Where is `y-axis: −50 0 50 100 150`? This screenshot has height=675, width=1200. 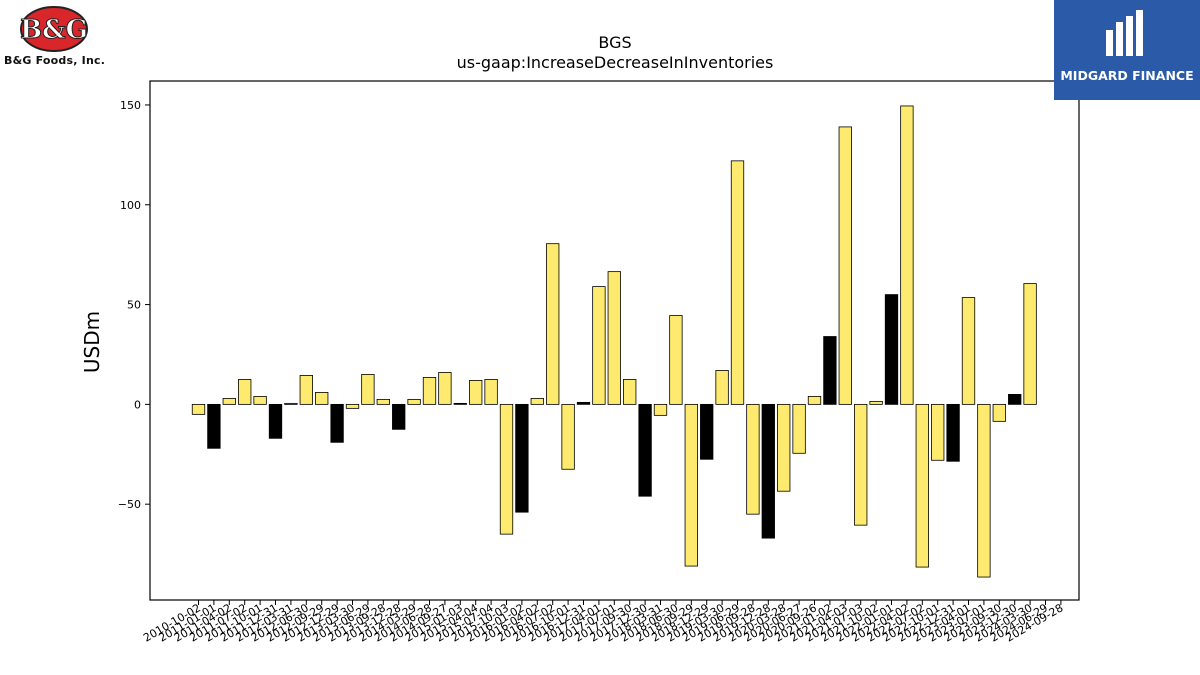 y-axis: −50 0 50 100 150 is located at coordinates (134, 305).